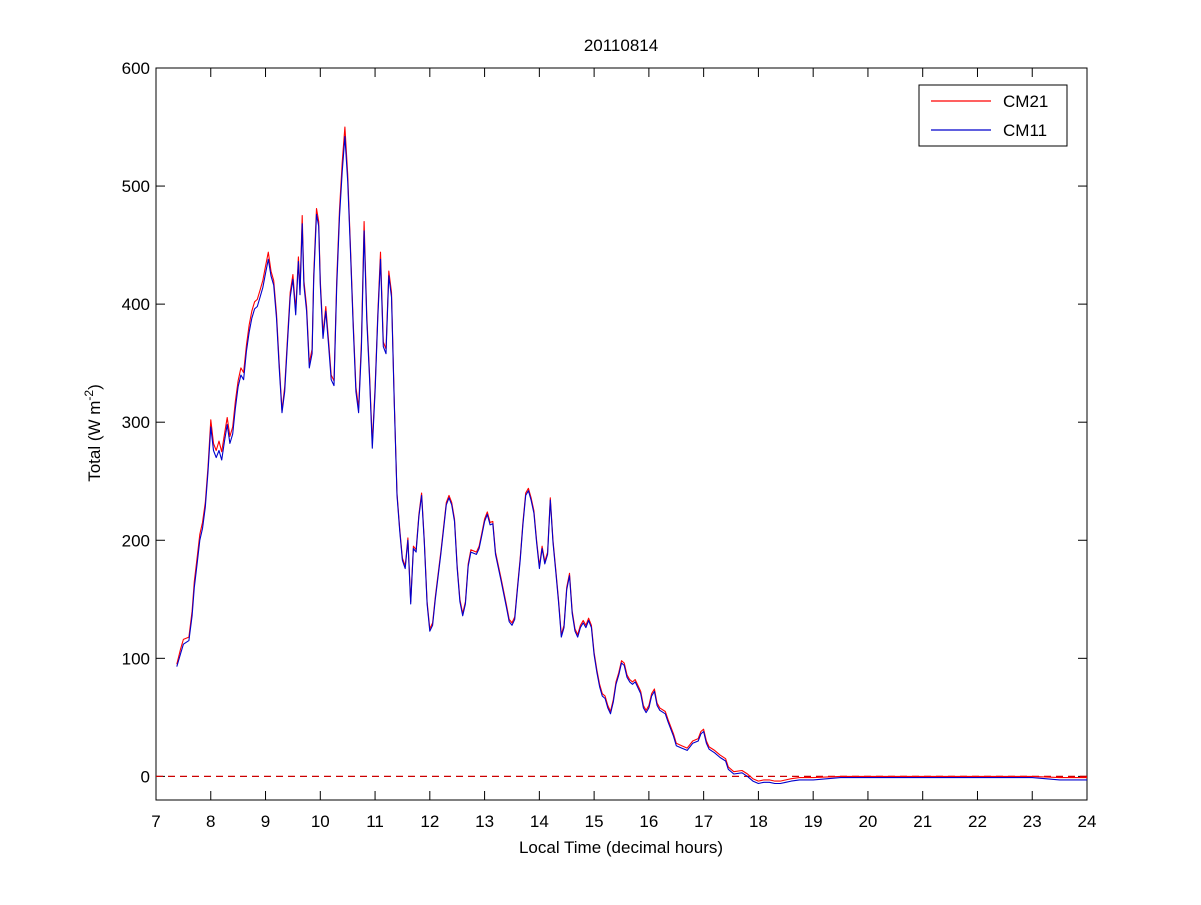  I want to click on y-tick-label: 300, so click(136, 422).